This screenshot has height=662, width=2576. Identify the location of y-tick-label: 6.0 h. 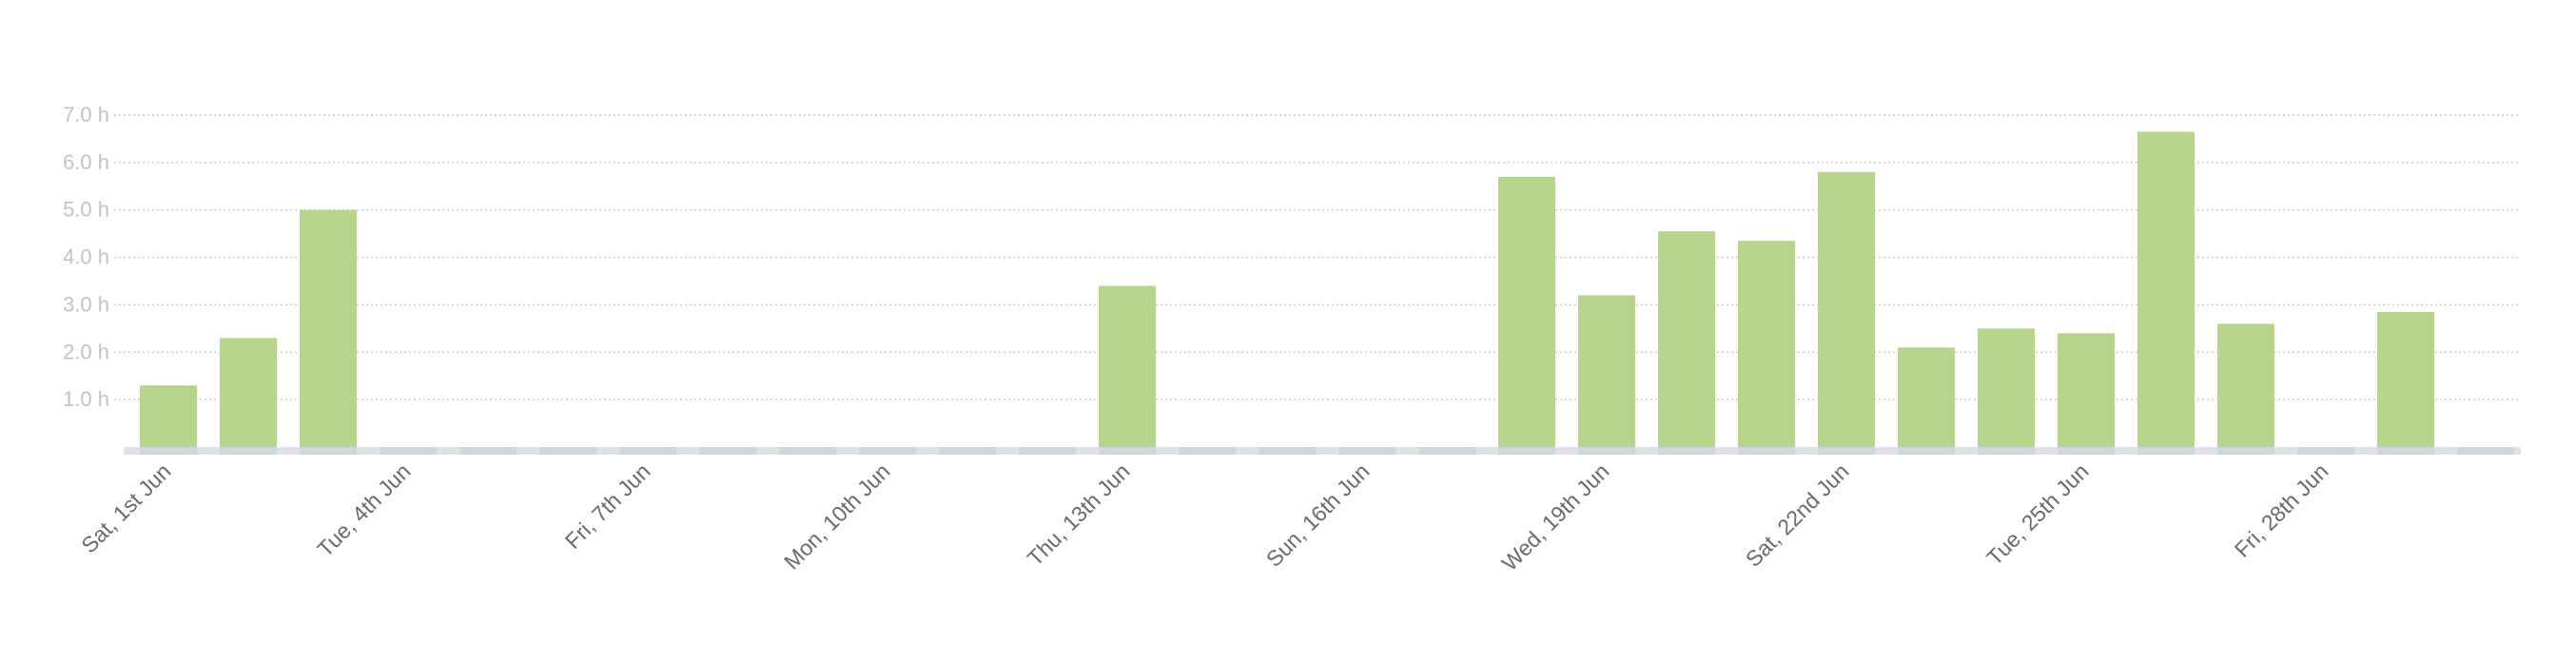
(86, 162).